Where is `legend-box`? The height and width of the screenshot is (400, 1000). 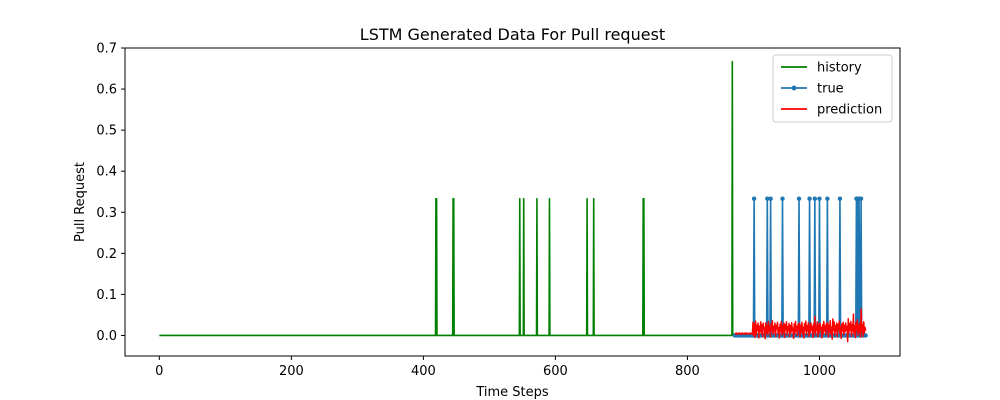 legend-box is located at coordinates (832, 88).